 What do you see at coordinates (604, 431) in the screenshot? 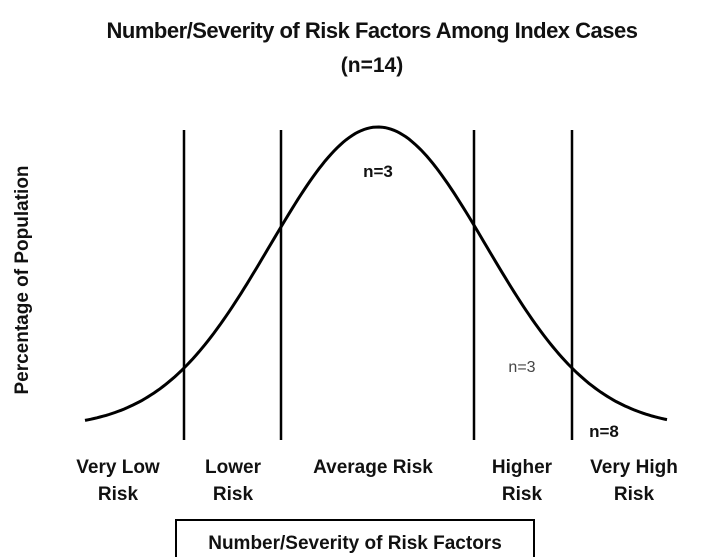
I see `annotation: n=8` at bounding box center [604, 431].